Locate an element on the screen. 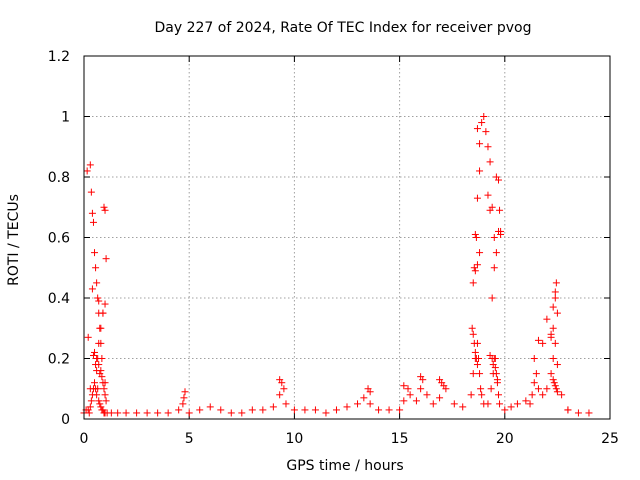 This screenshot has width=640, height=480. y-tick-label: 0.8 is located at coordinates (59, 178).